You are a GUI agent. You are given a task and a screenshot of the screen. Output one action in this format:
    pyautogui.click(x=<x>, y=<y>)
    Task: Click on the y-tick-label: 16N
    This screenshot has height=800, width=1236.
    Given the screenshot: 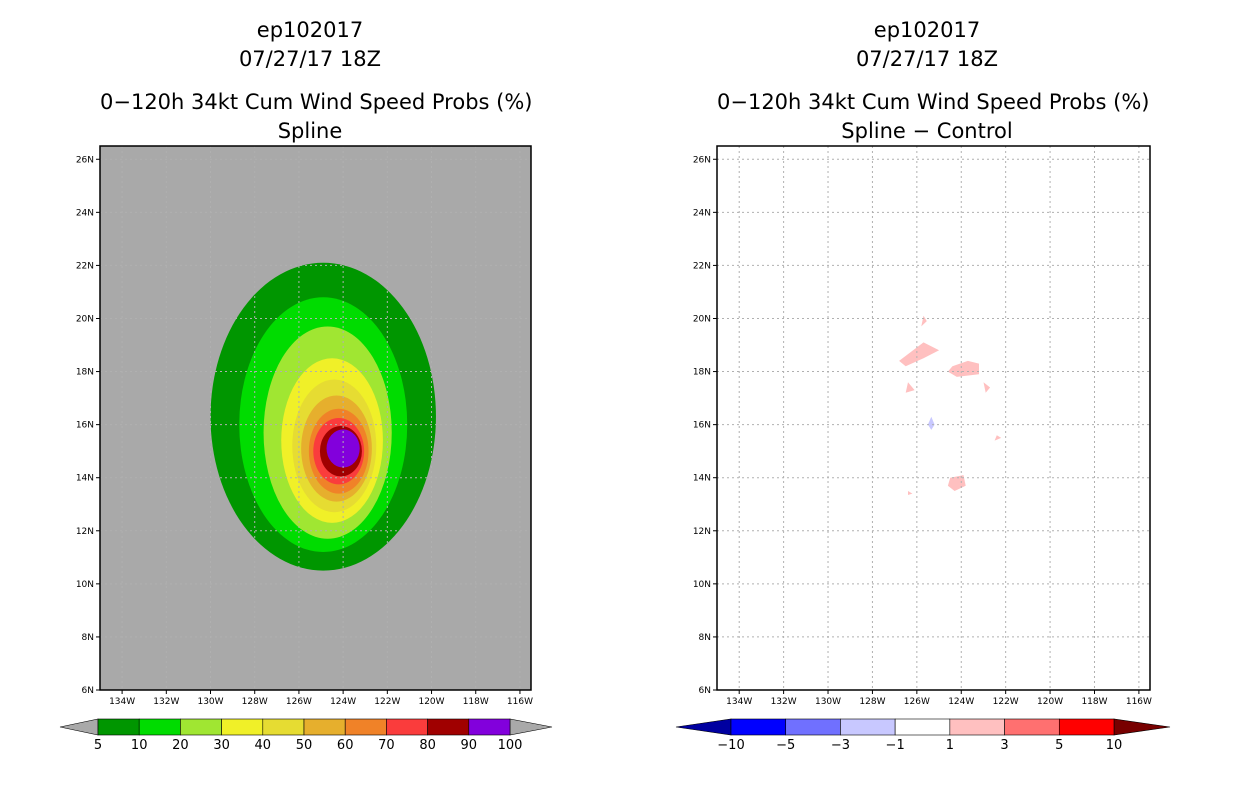 What is the action you would take?
    pyautogui.click(x=702, y=426)
    